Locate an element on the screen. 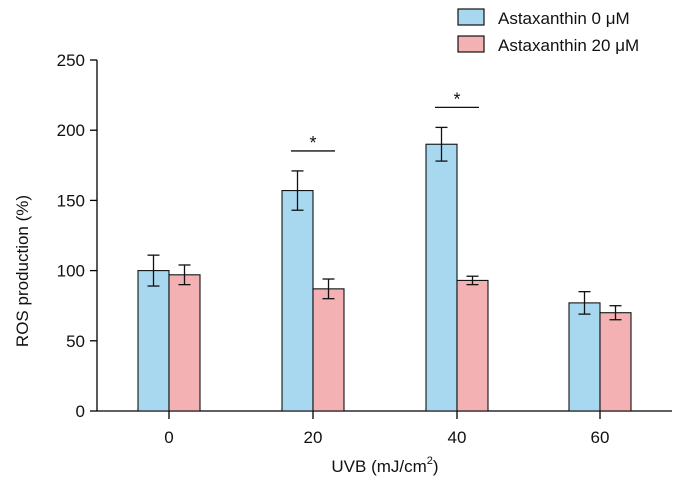 The image size is (689, 481). x-axis-label-superscript: 2 is located at coordinates (430, 461).